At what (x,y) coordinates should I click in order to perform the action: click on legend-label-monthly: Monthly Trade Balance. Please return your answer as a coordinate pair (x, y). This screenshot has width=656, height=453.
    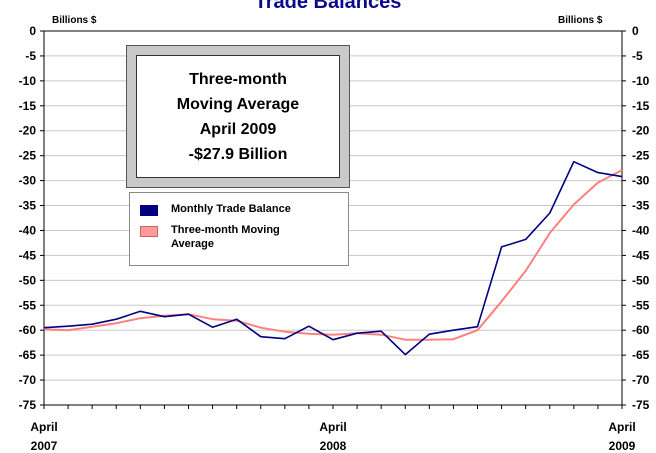
    Looking at the image, I should click on (231, 209).